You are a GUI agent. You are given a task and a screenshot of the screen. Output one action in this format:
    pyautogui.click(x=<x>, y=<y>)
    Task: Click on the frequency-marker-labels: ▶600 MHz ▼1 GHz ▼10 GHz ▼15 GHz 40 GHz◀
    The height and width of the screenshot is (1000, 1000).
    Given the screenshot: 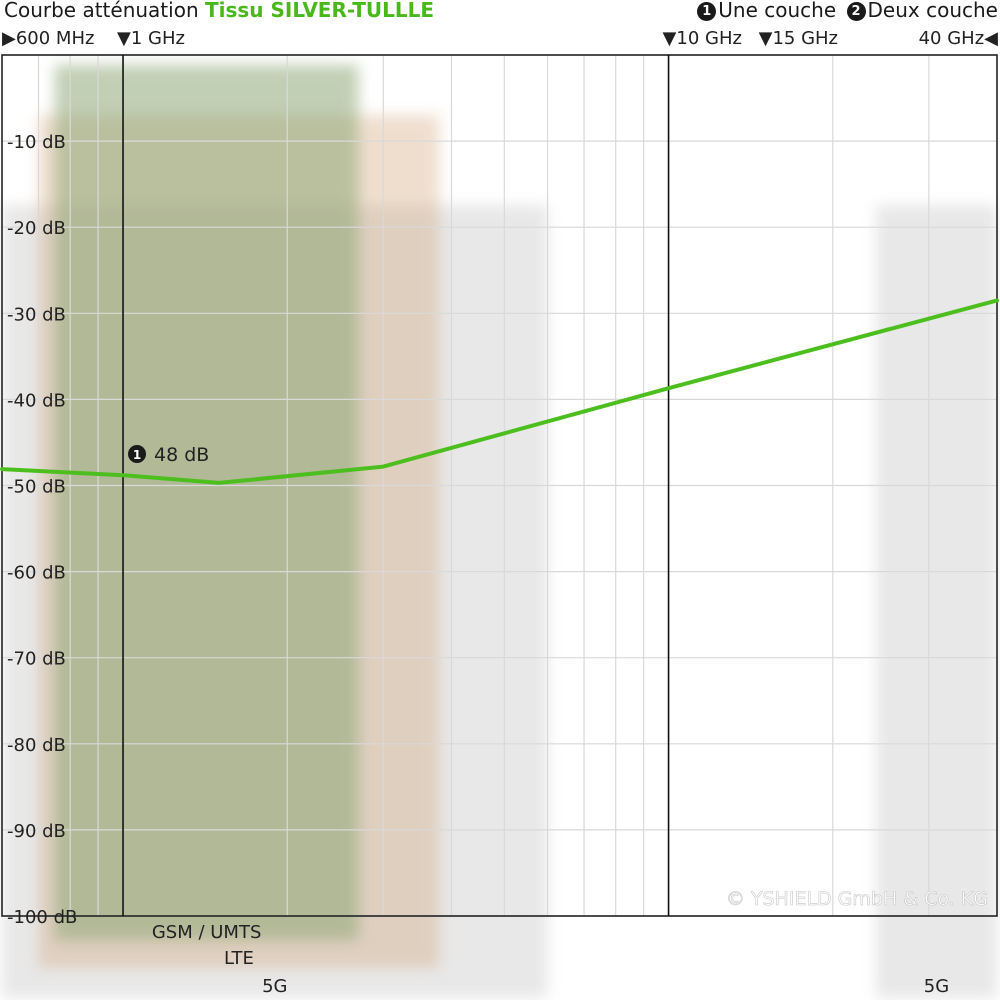 What is the action you would take?
    pyautogui.click(x=500, y=38)
    